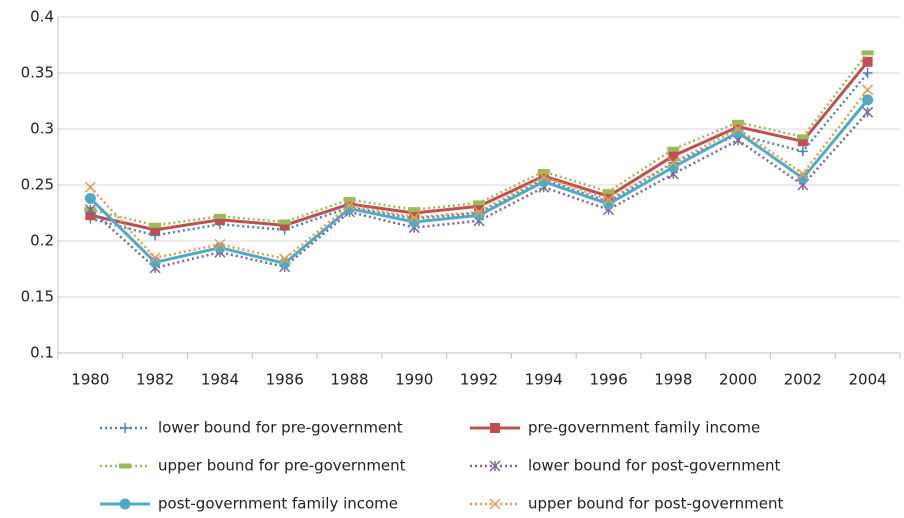 This screenshot has width=904, height=518. What do you see at coordinates (37, 73) in the screenshot?
I see `y-tick-label: 0.35` at bounding box center [37, 73].